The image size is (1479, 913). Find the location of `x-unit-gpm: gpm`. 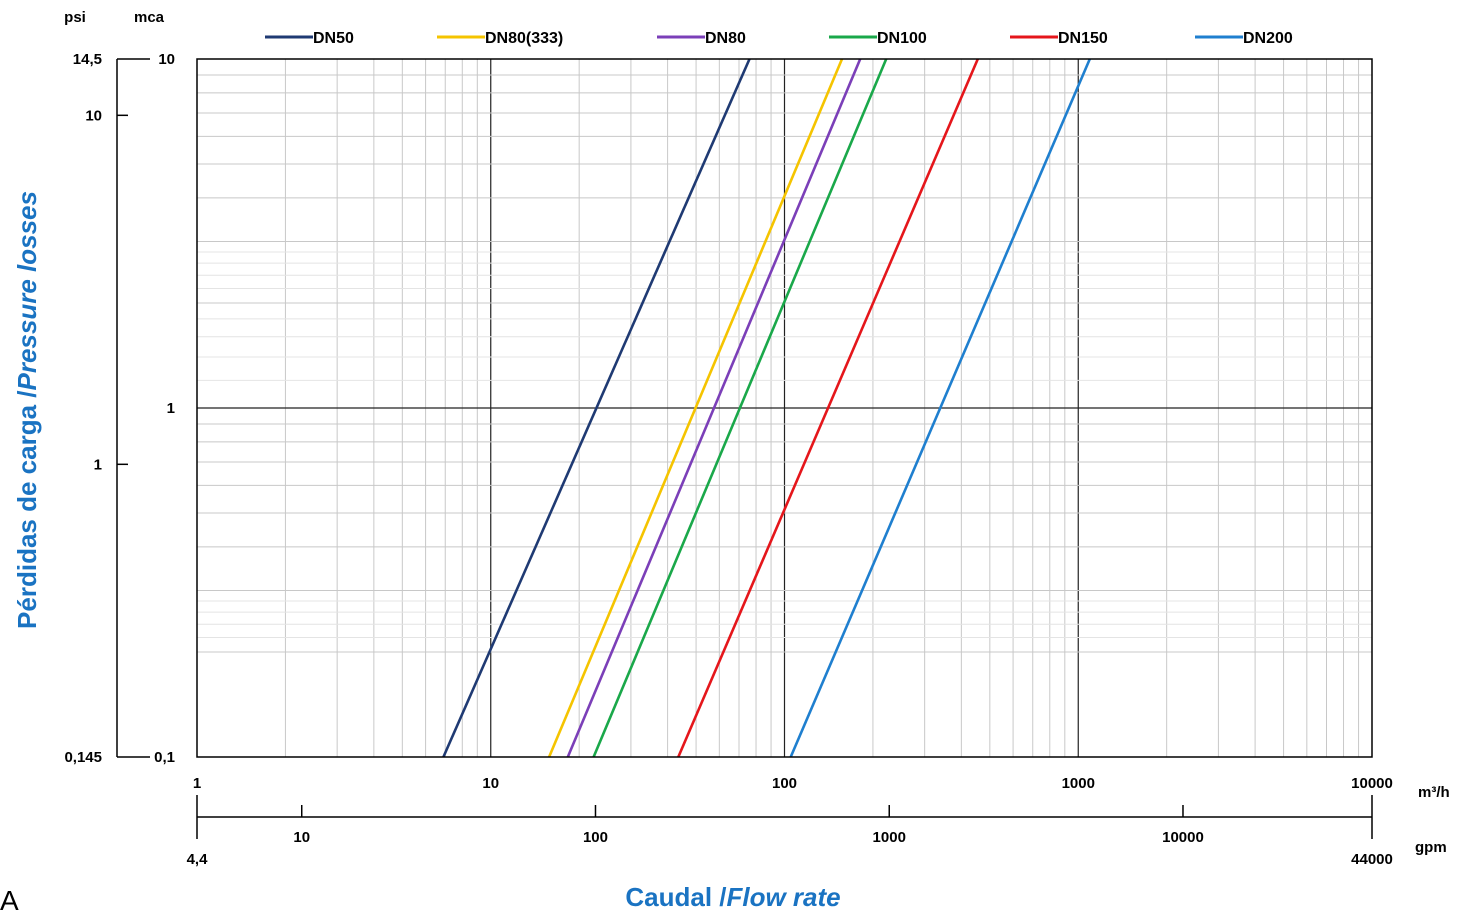

x-unit-gpm: gpm is located at coordinates (1431, 847).